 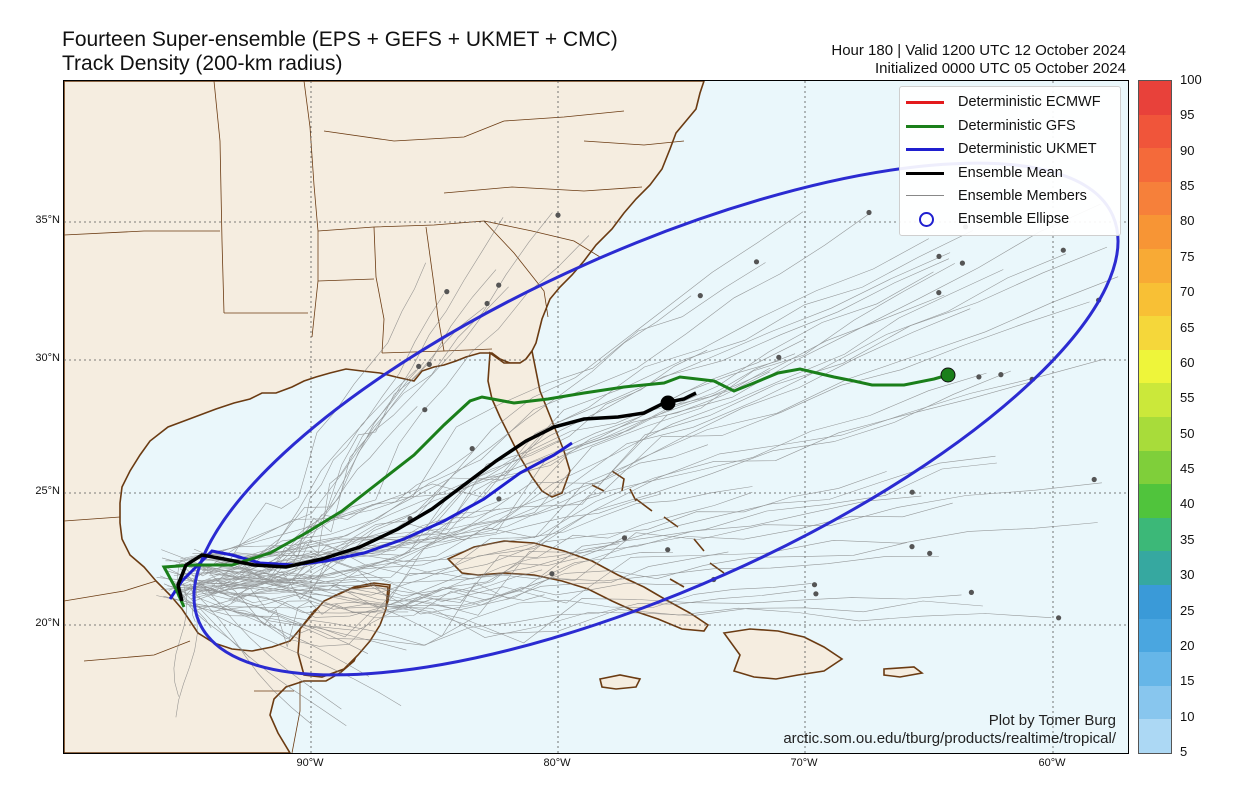 What do you see at coordinates (1010, 173) in the screenshot?
I see `legend-label-mean: Ensemble Mean` at bounding box center [1010, 173].